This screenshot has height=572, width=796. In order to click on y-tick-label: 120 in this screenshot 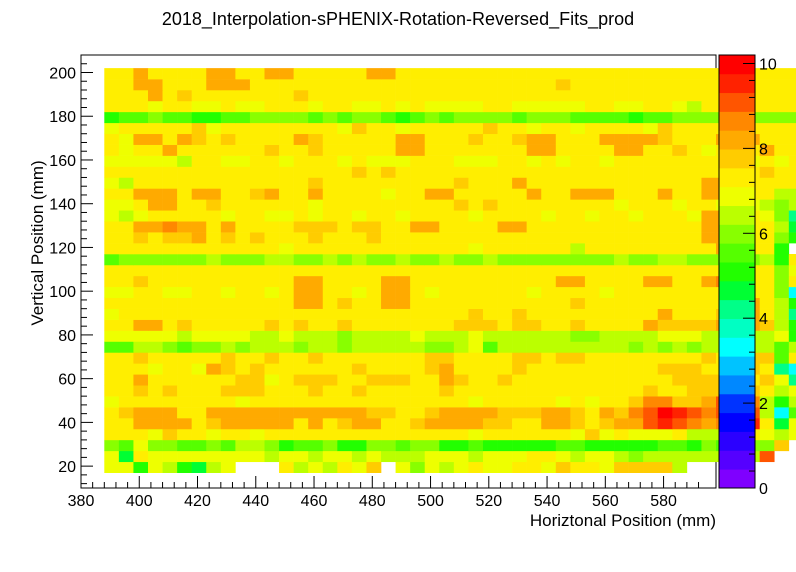, I will do `click(62, 248)`.